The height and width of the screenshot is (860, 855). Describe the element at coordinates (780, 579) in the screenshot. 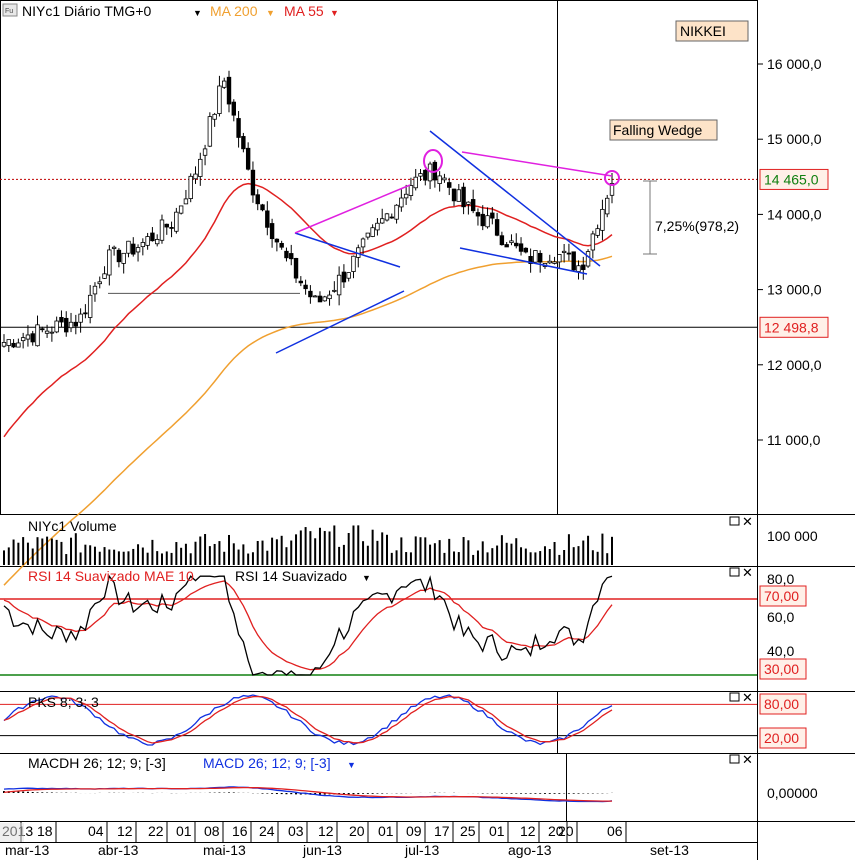

I see `rsi-tick-80: 80,0` at that location.